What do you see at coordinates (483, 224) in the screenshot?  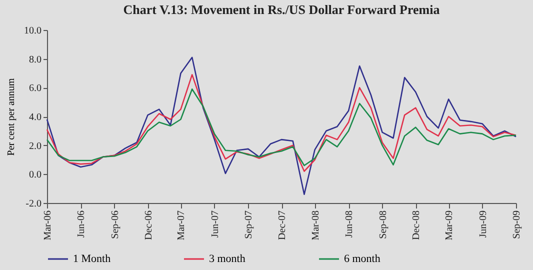 I see `x-tick-label: Jun-09` at bounding box center [483, 224].